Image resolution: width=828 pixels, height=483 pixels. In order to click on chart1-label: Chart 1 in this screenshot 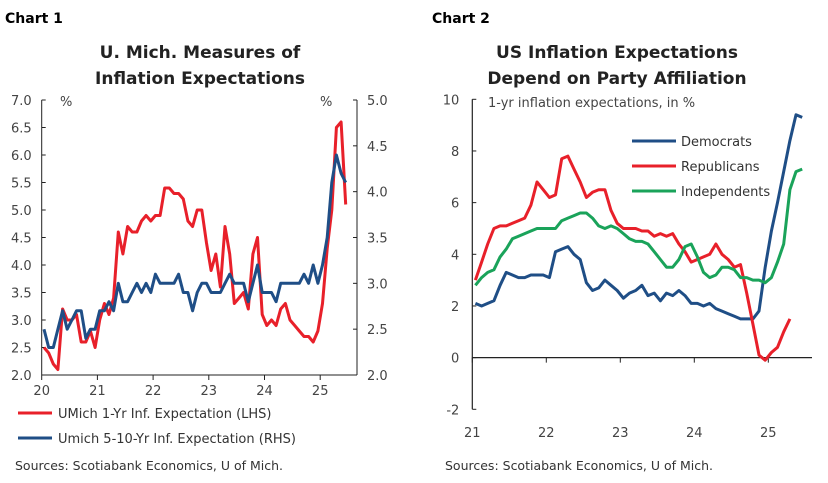, I will do `click(34, 19)`.